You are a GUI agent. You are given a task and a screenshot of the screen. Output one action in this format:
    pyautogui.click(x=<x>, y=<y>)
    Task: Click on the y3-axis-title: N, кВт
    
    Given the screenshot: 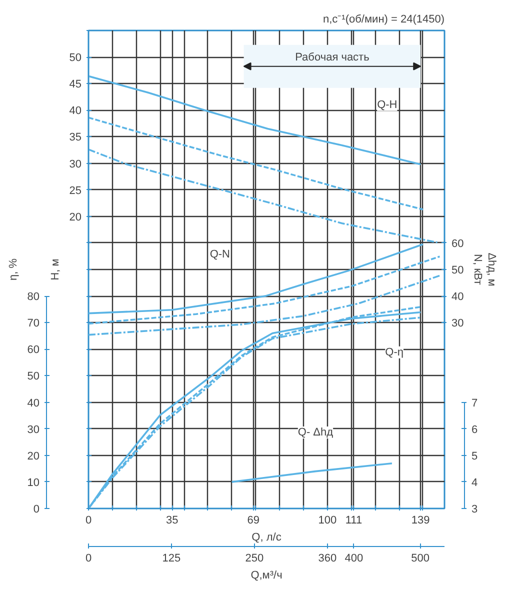 What is the action you would take?
    pyautogui.click(x=478, y=269)
    